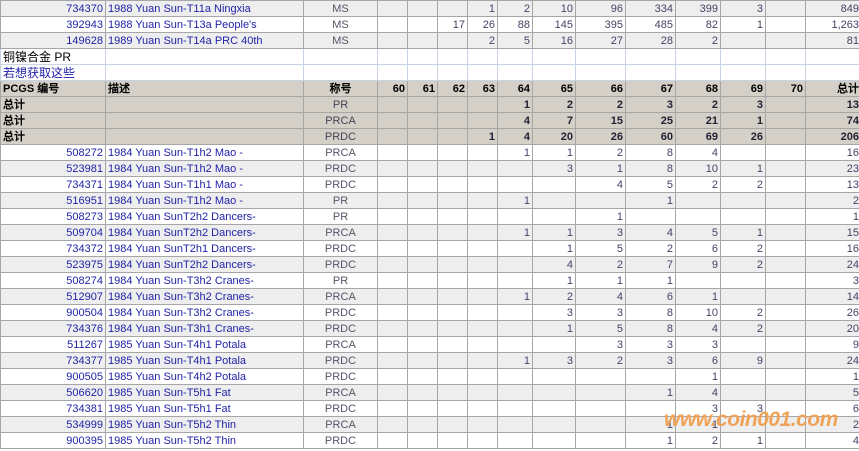  Describe the element at coordinates (785, 88) in the screenshot. I see `header-grade-70: 70` at that location.